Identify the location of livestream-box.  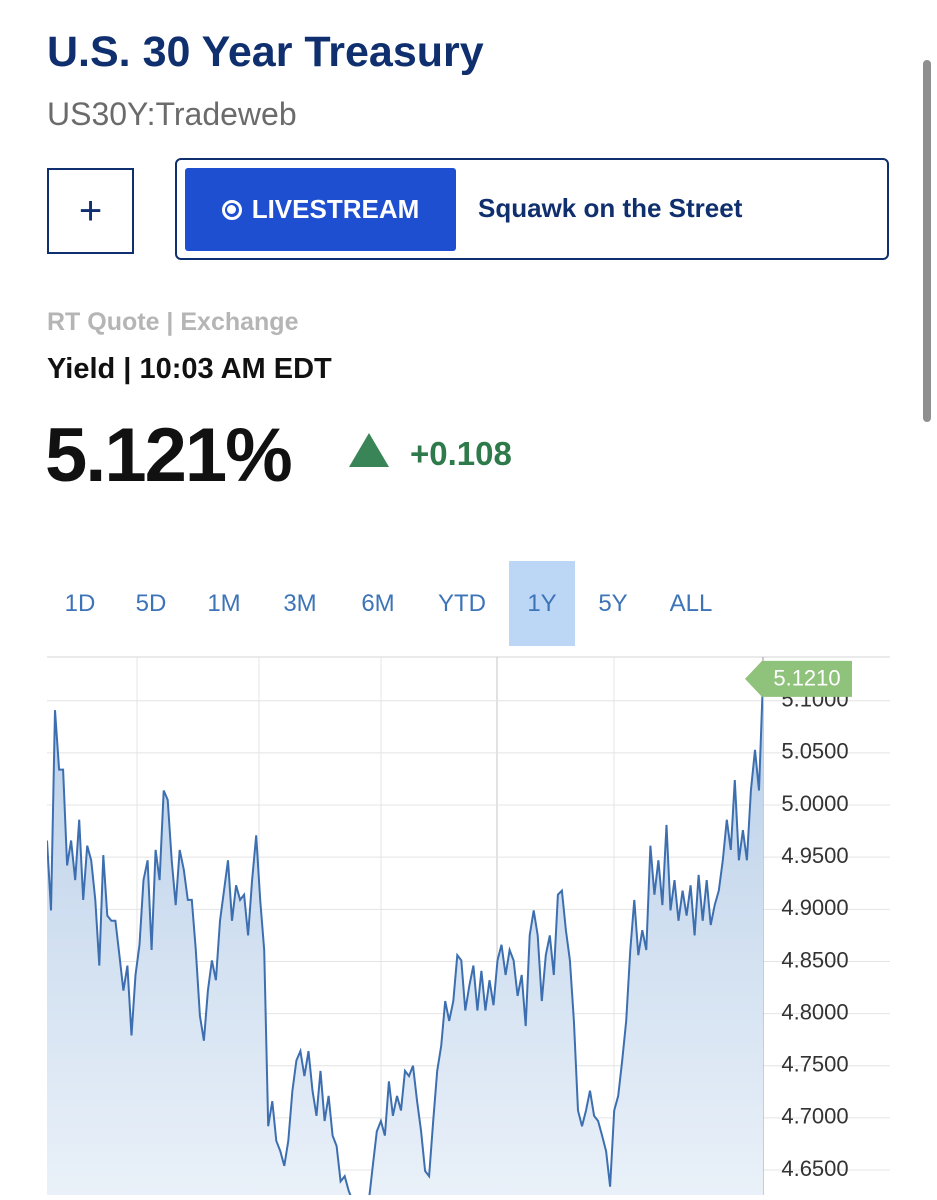
(532, 209).